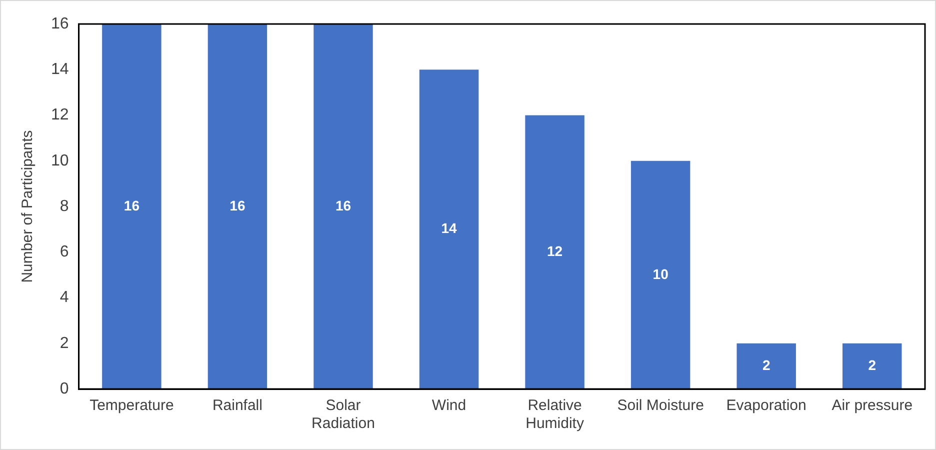  Describe the element at coordinates (60, 23) in the screenshot. I see `y-tick-label: 16` at that location.